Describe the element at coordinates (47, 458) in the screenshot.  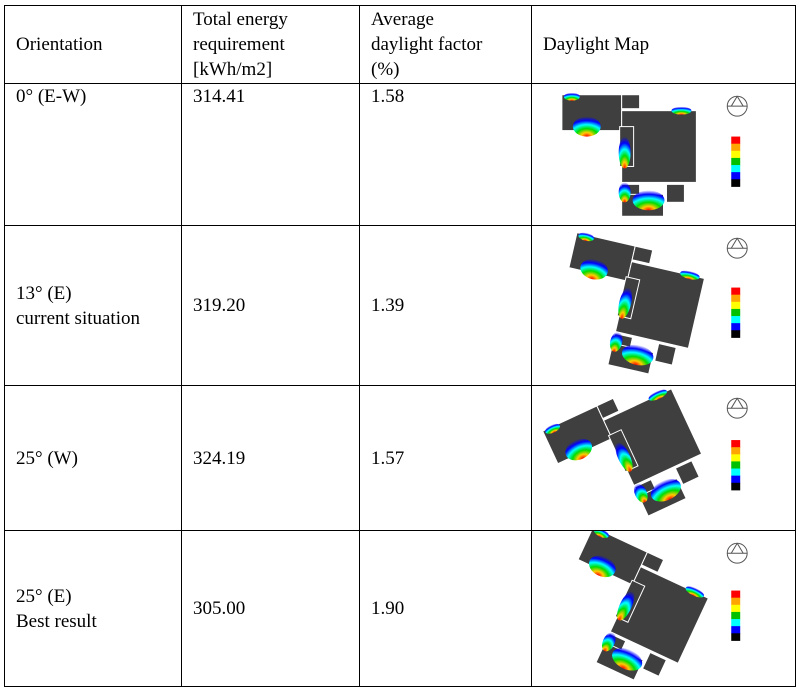
I see `orientation-line: 25° (W)` at that location.